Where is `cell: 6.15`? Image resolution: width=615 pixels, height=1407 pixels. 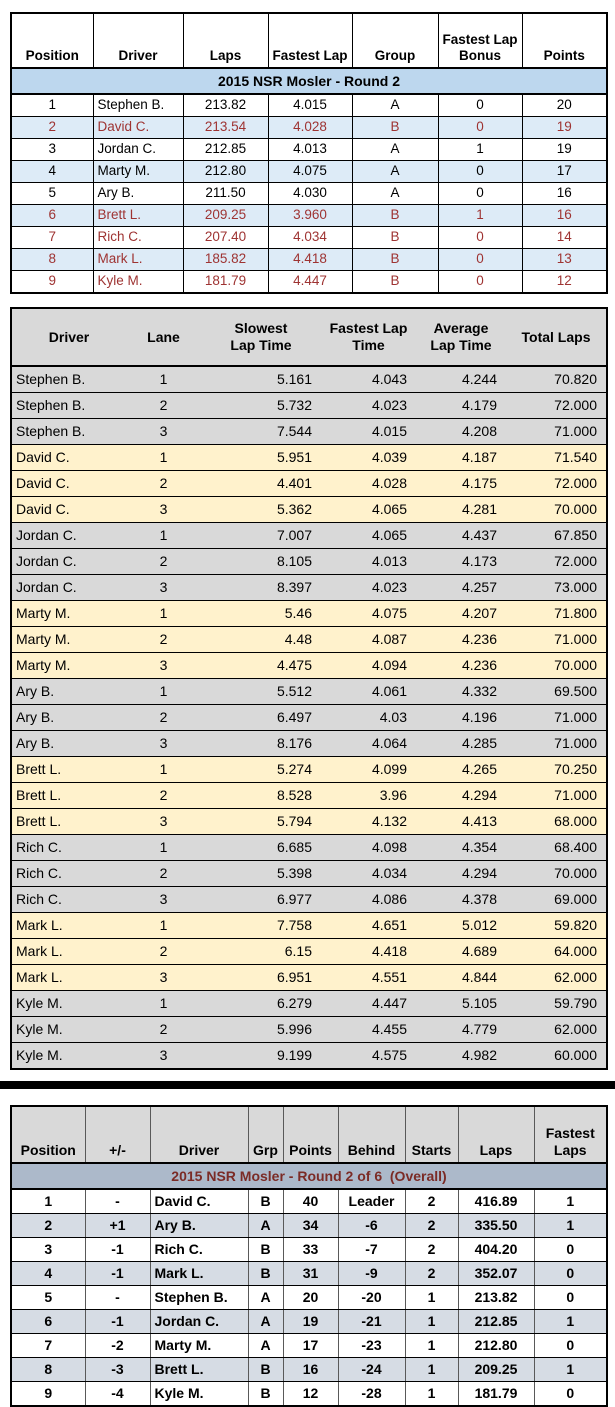
cell: 6.15 is located at coordinates (261, 951).